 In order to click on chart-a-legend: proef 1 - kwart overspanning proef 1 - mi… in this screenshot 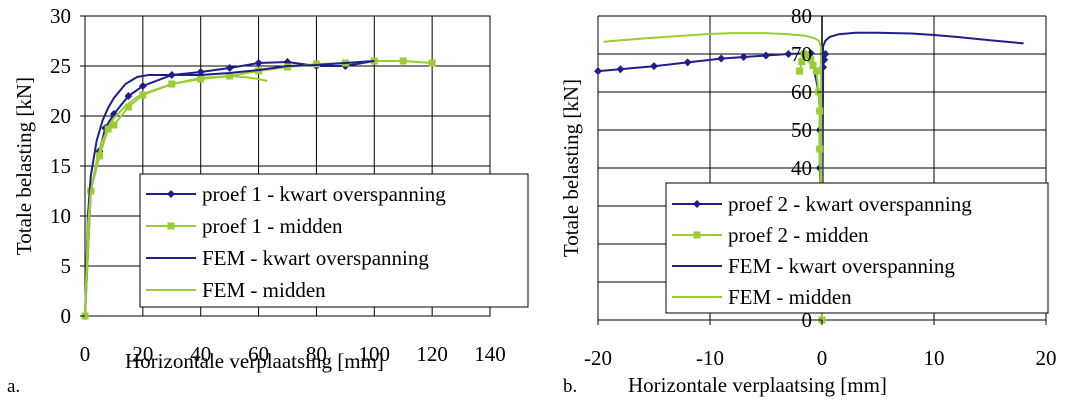, I will do `click(334, 240)`.